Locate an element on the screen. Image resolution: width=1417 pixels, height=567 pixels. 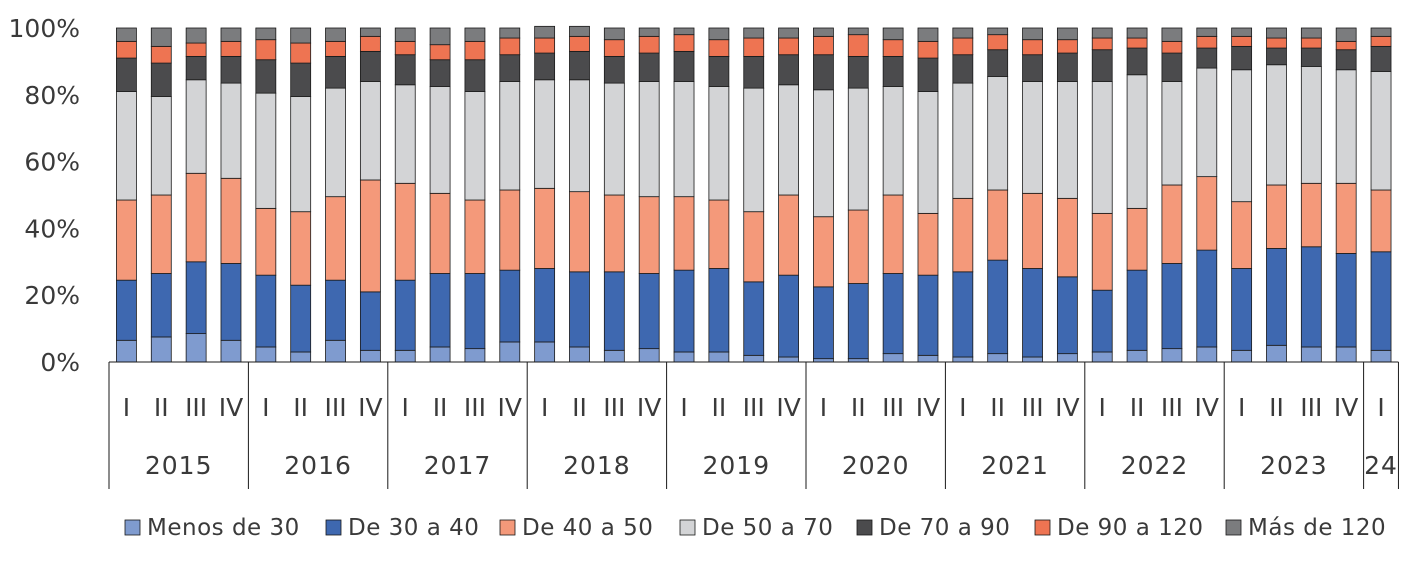
year-tick-label: 24 is located at coordinates (1381, 465).